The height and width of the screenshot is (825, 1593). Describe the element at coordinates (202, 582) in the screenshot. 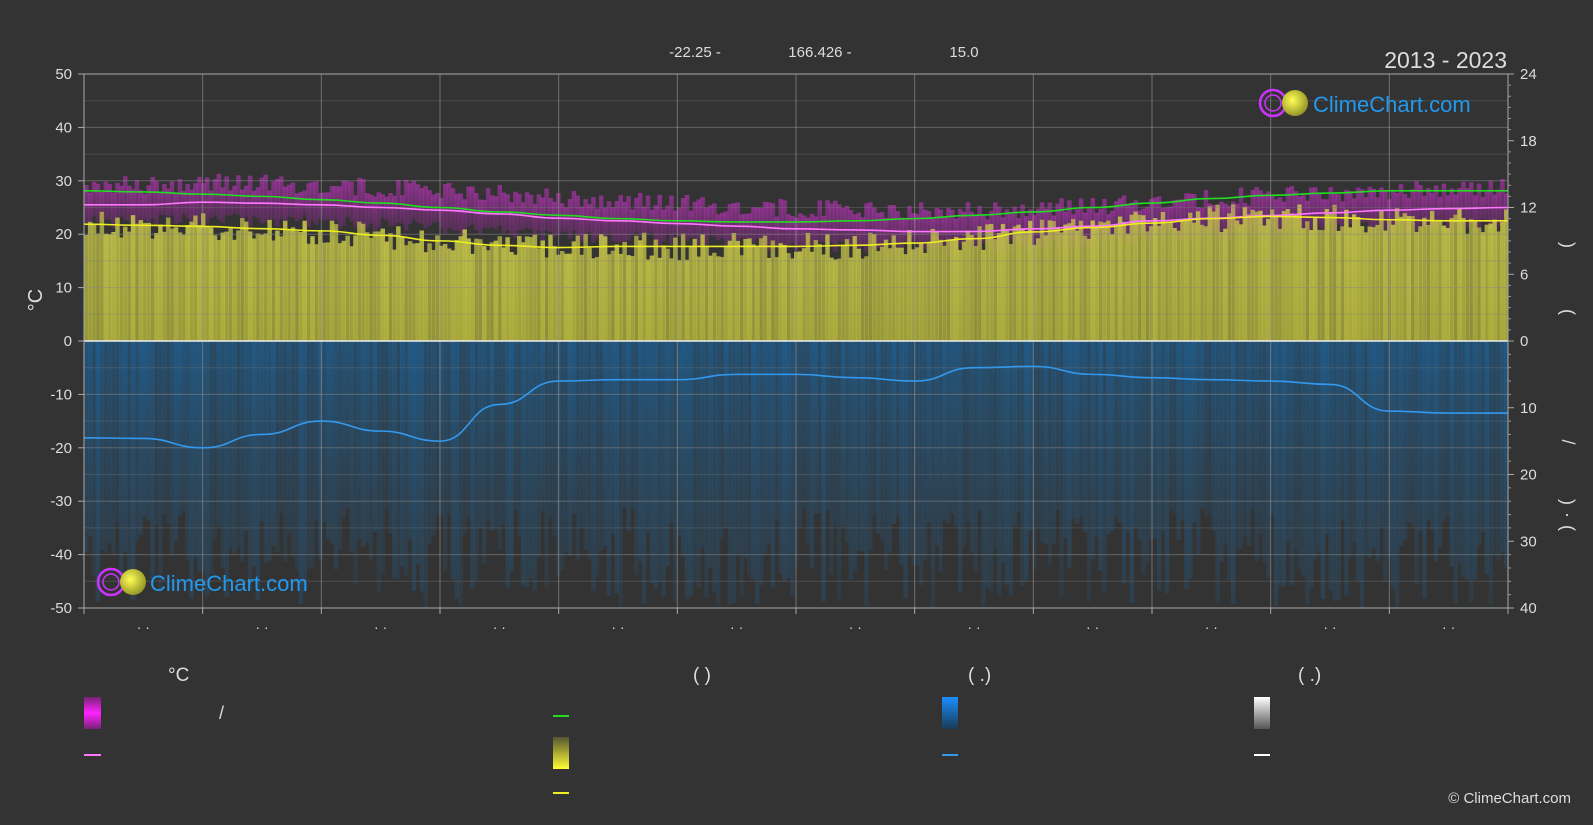

I see `logo-bottom: ClimeChart.com` at that location.